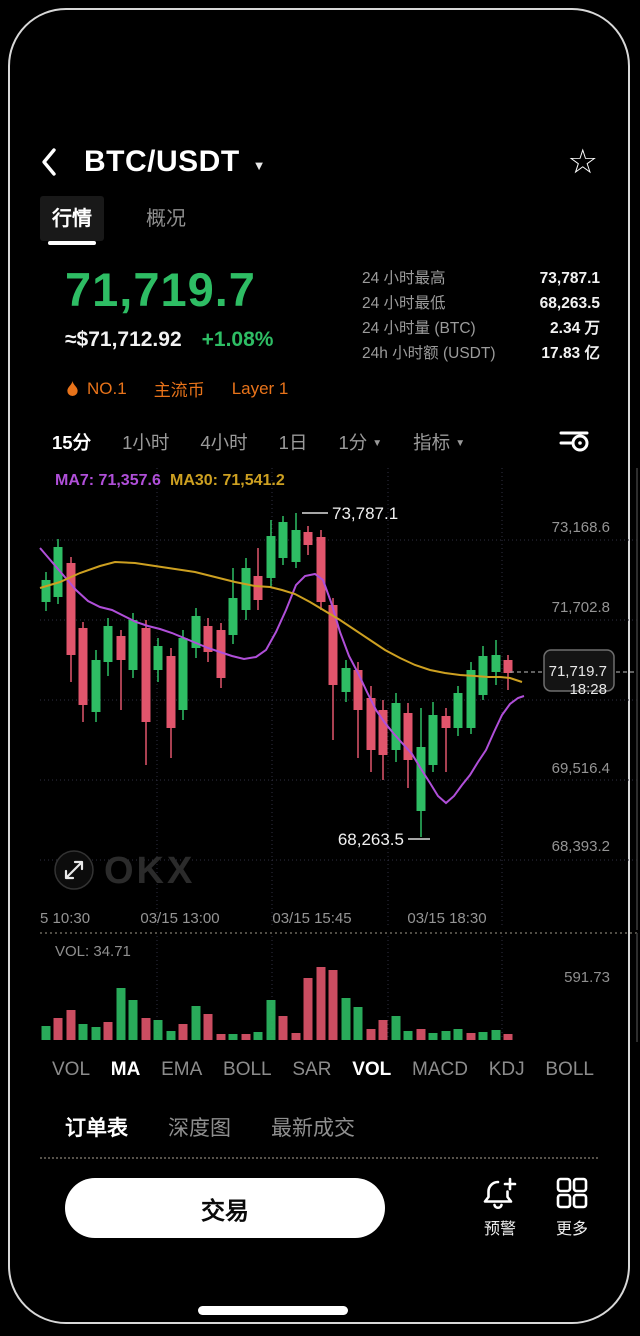  What do you see at coordinates (160, 289) in the screenshot?
I see `last-price: 71,719.7` at bounding box center [160, 289].